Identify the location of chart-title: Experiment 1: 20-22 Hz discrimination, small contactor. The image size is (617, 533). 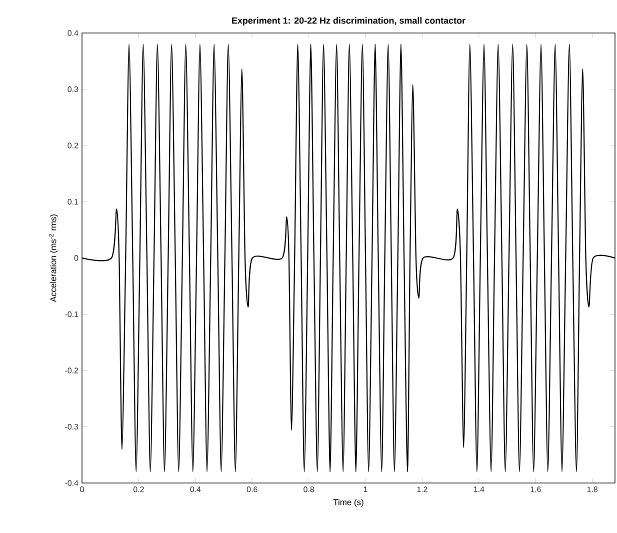
(349, 21).